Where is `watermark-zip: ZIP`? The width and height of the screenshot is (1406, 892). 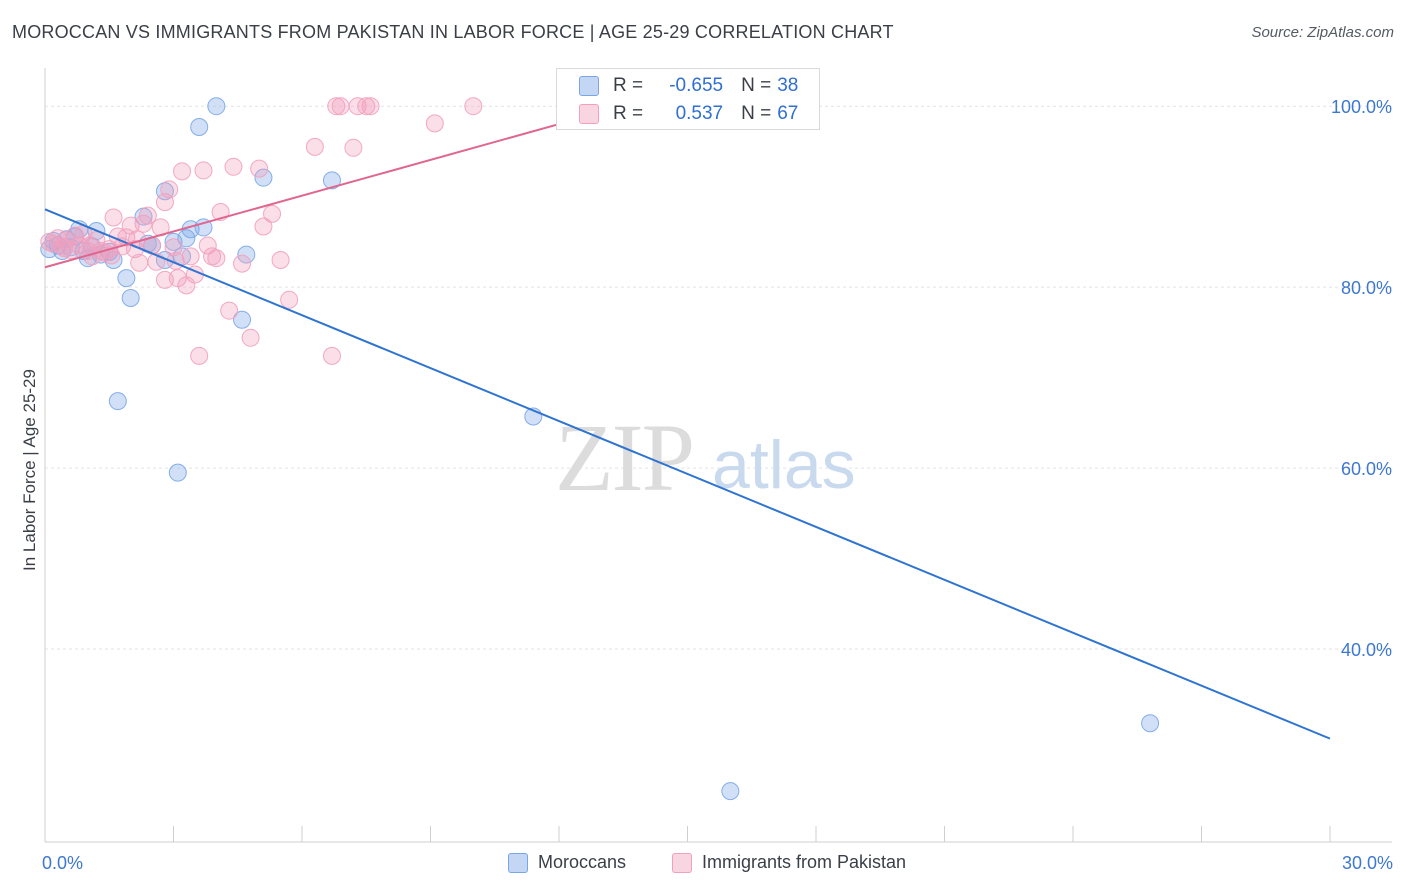
watermark-zip: ZIP is located at coordinates (624, 457).